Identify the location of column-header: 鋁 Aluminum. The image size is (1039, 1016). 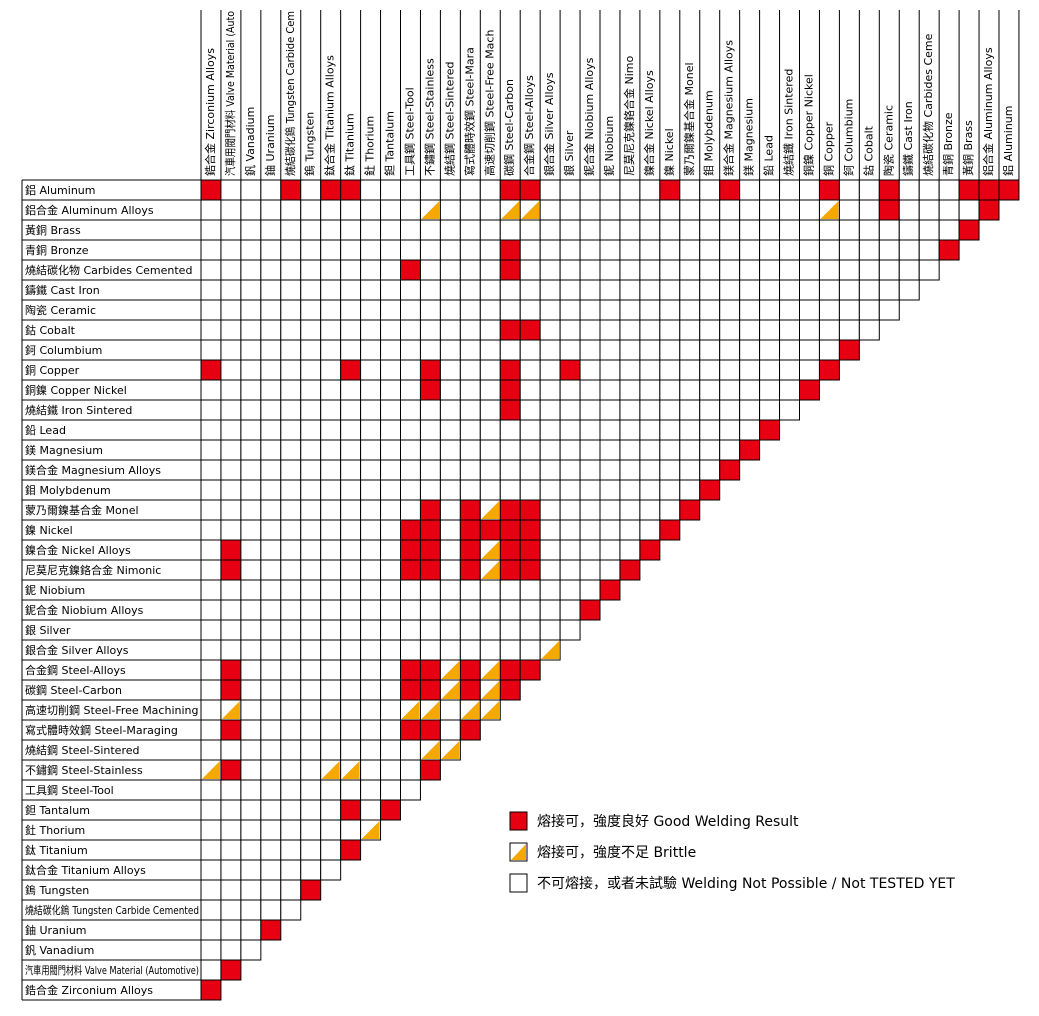
(1008, 141).